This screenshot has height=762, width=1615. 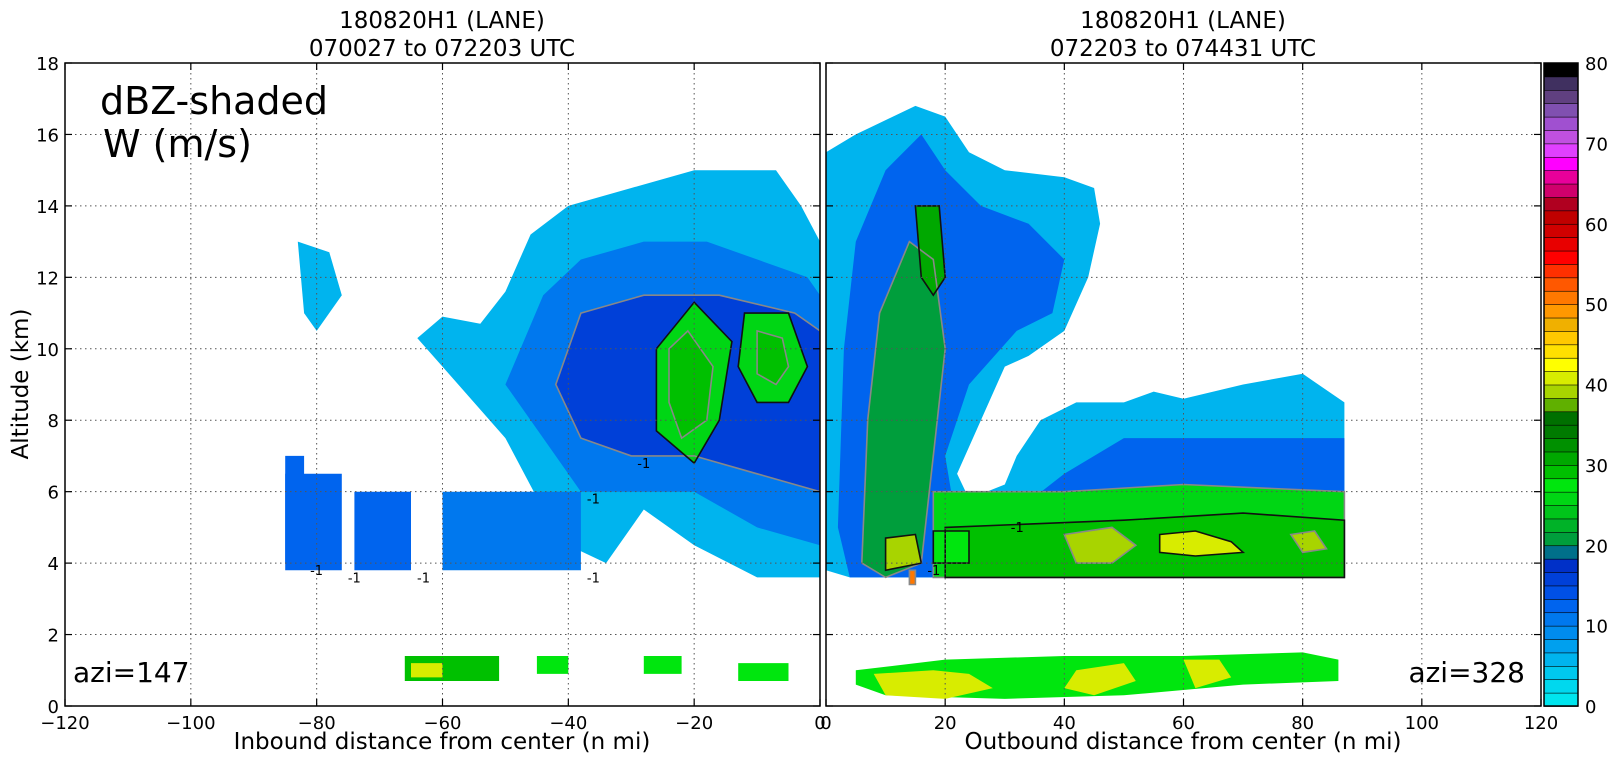 I want to click on colorbar-tick-label: 0, so click(x=1590, y=707).